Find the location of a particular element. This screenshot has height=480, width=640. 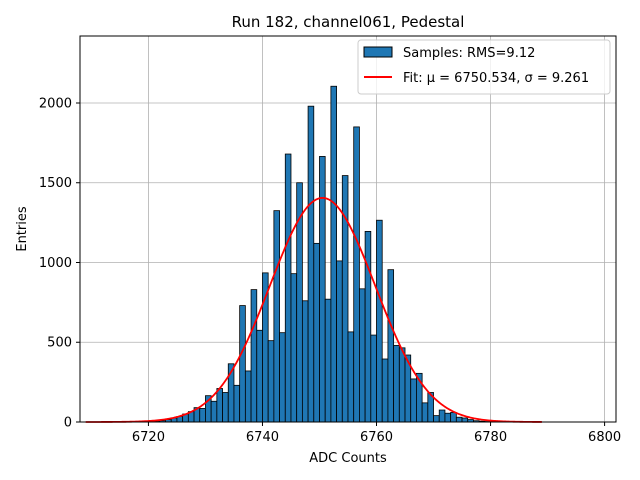

x-tick-label: 6720 is located at coordinates (148, 437).